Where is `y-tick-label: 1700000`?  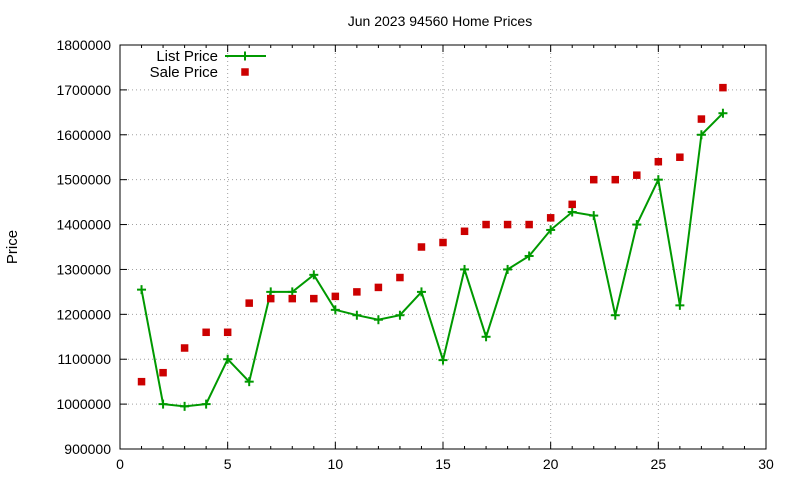 y-tick-label: 1700000 is located at coordinates (83, 90).